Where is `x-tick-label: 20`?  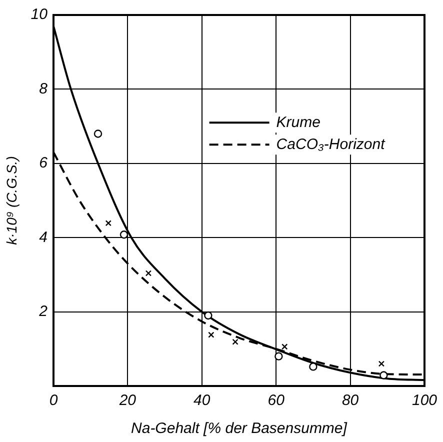 x-tick-label: 20 is located at coordinates (127, 401).